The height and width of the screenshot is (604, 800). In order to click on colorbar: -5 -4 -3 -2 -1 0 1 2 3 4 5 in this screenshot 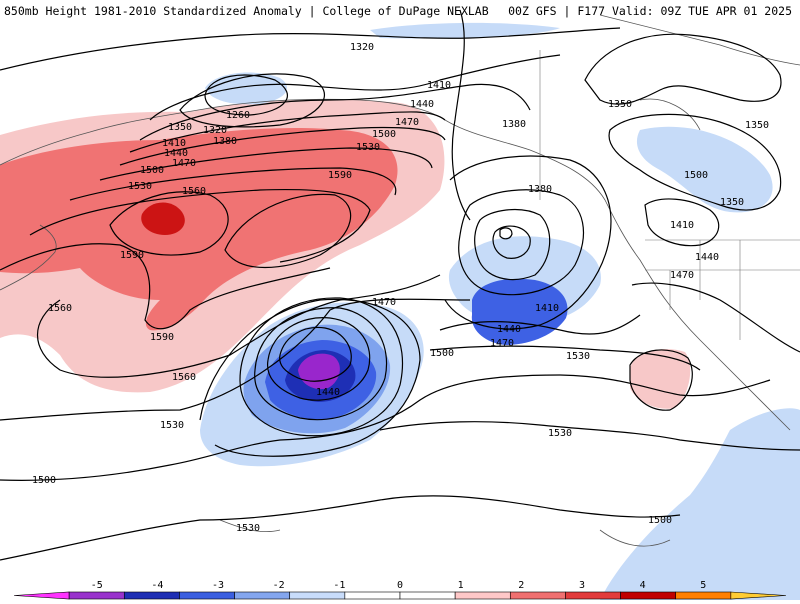, I will do `click(400, 590)`.